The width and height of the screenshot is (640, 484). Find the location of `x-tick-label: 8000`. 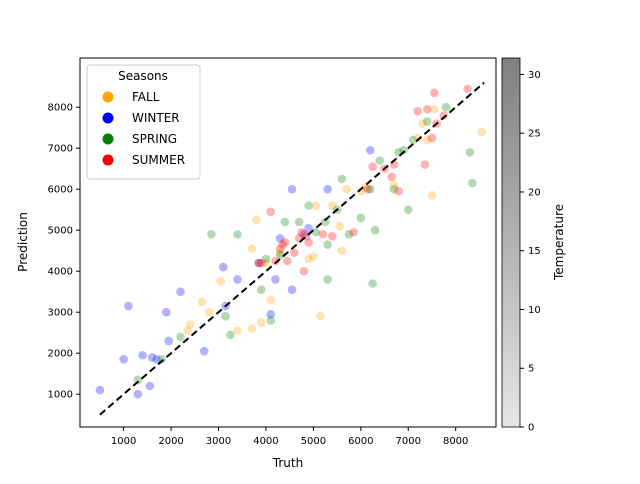

x-tick-label: 8000 is located at coordinates (455, 441).